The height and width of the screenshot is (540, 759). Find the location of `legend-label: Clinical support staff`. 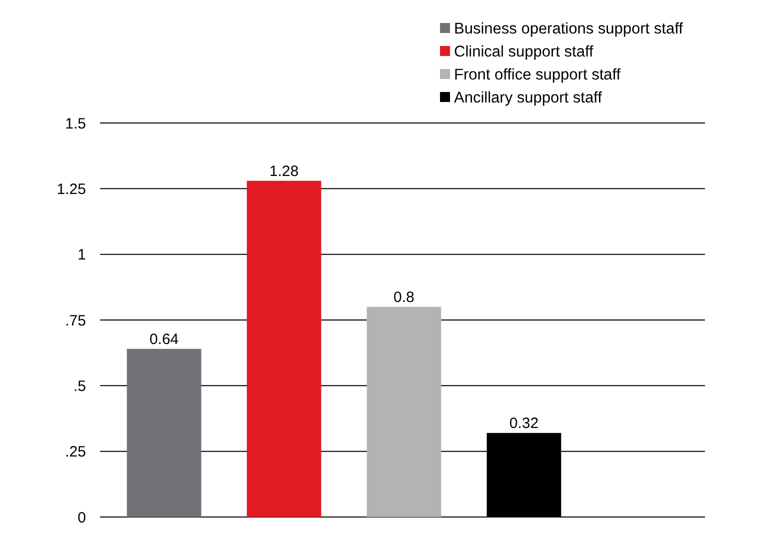

legend-label: Clinical support staff is located at coordinates (524, 51).